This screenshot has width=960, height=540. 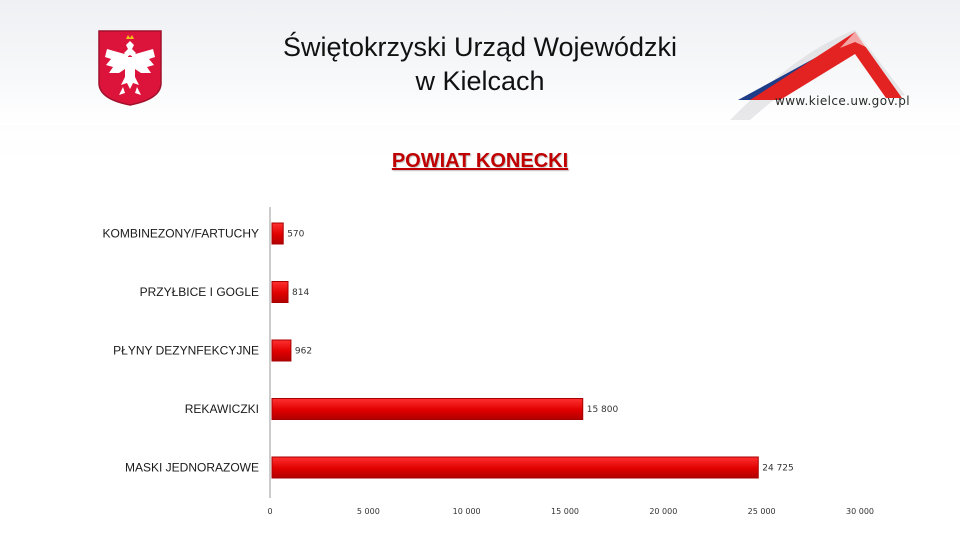 What do you see at coordinates (778, 469) in the screenshot?
I see `value-label: 24 725` at bounding box center [778, 469].